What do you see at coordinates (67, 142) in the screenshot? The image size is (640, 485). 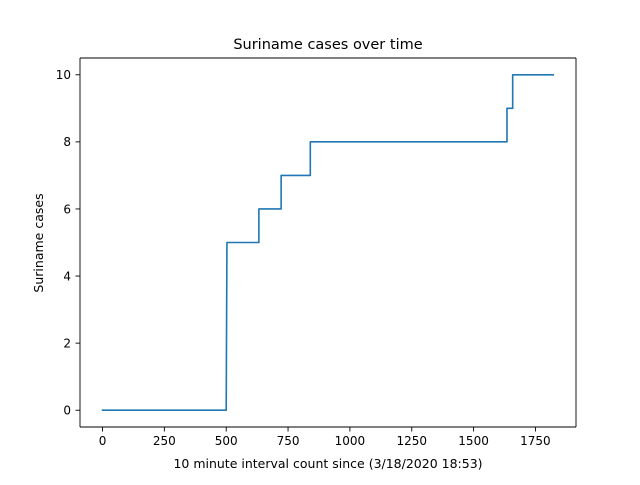 I see `y-tick-label: 8` at bounding box center [67, 142].